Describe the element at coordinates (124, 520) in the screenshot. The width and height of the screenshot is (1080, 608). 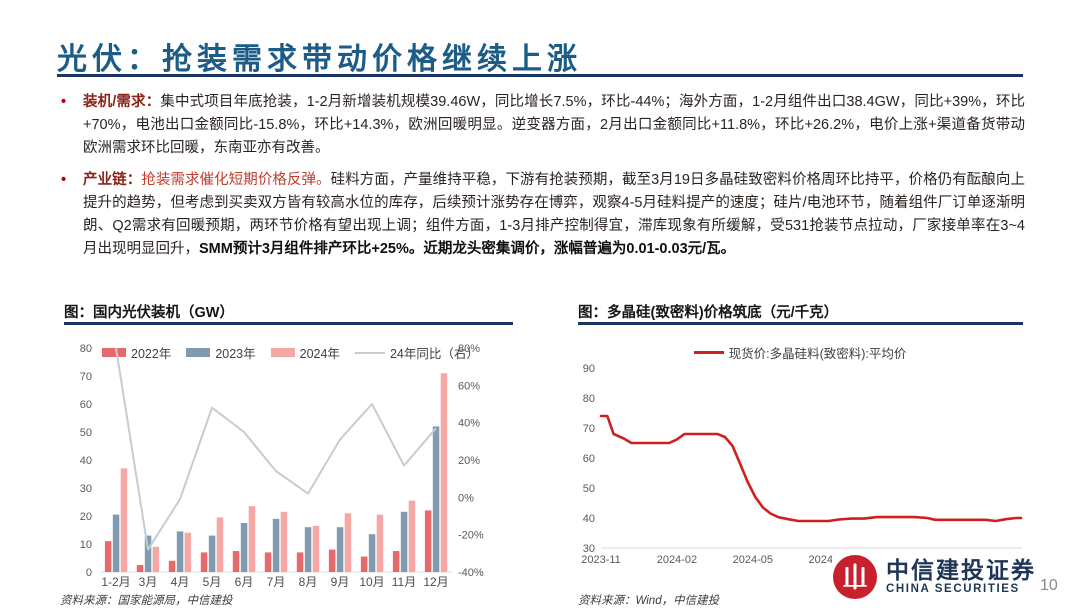
I see `bar-2024年-1-2月` at that location.